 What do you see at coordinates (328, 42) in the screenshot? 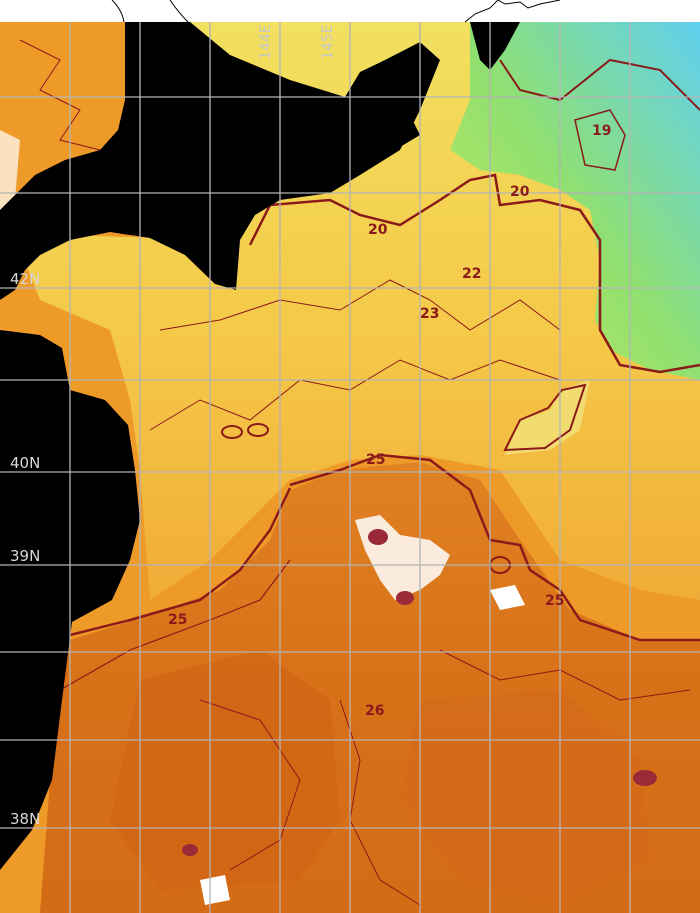
I see `lon-label-145e: 145E` at bounding box center [328, 42].